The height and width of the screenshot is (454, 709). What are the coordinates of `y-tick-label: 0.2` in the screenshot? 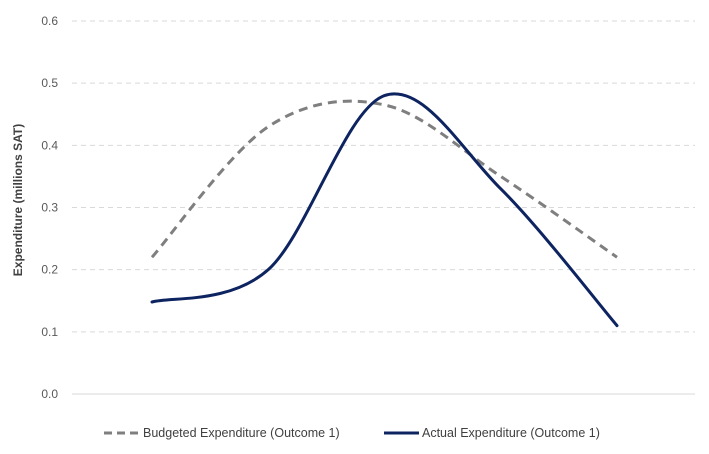 It's located at (49, 270).